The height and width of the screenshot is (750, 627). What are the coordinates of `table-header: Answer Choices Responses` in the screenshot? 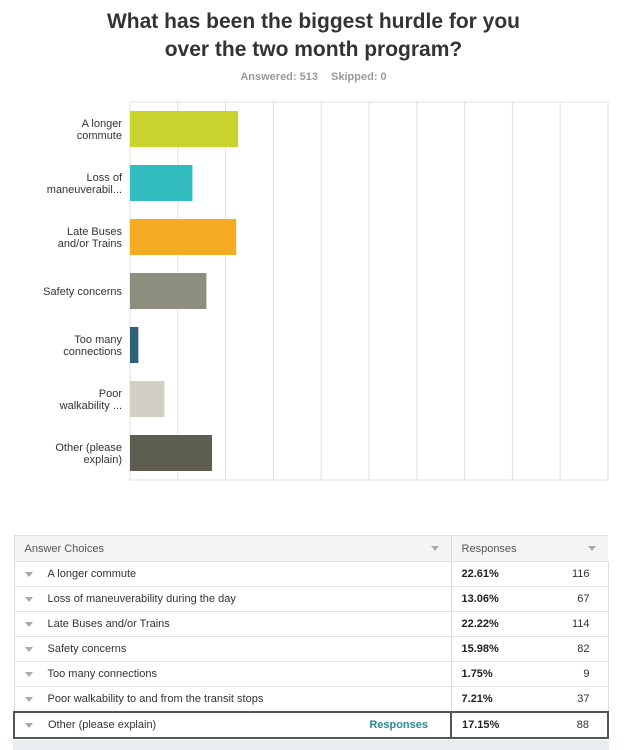 It's located at (310, 548).